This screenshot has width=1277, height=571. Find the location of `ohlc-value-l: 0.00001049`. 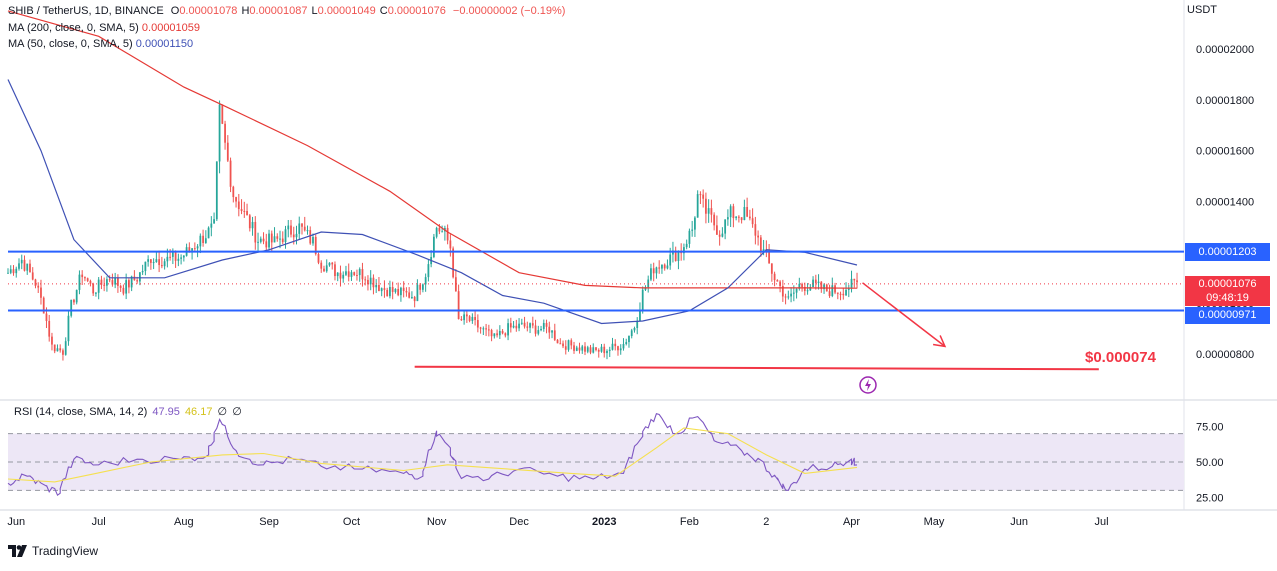

ohlc-value-l: 0.00001049 is located at coordinates (346, 11).